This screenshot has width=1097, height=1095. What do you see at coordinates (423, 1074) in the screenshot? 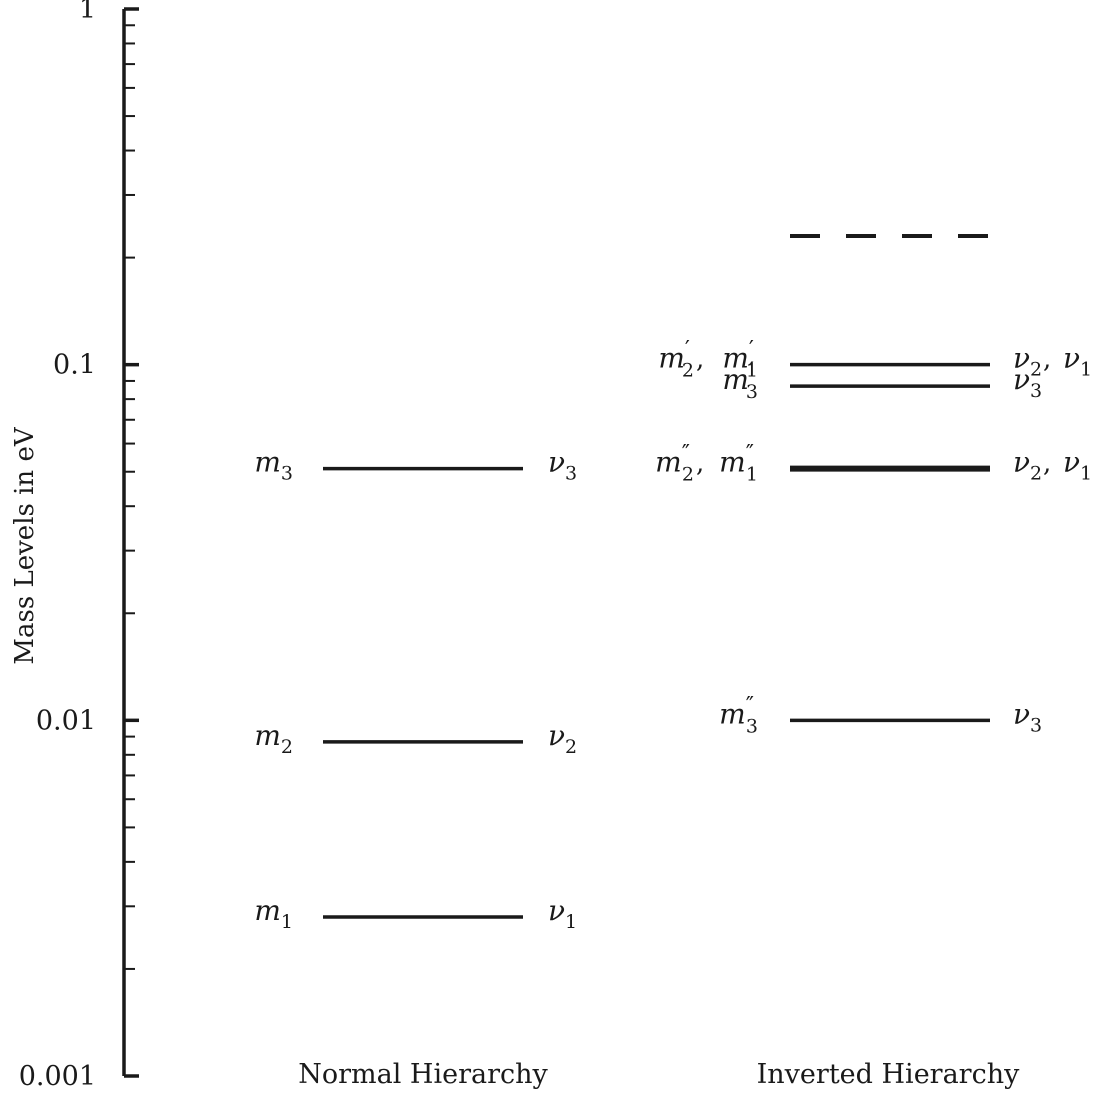
I see `normal-hierarchy-title: Normal Hierarchy` at bounding box center [423, 1074].